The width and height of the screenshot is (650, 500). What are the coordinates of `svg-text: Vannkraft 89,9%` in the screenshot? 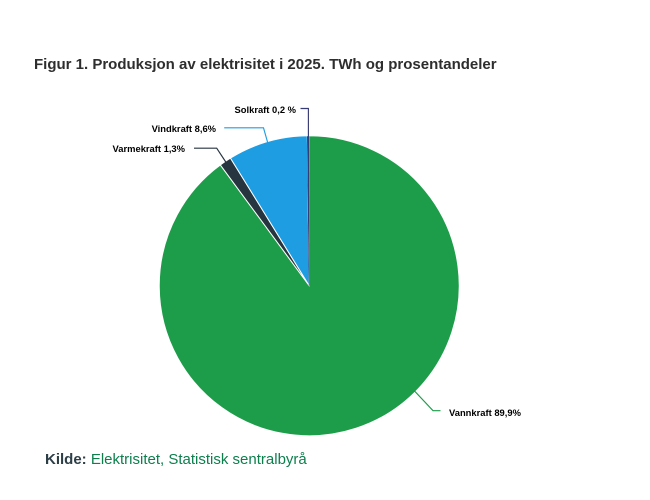 It's located at (485, 412).